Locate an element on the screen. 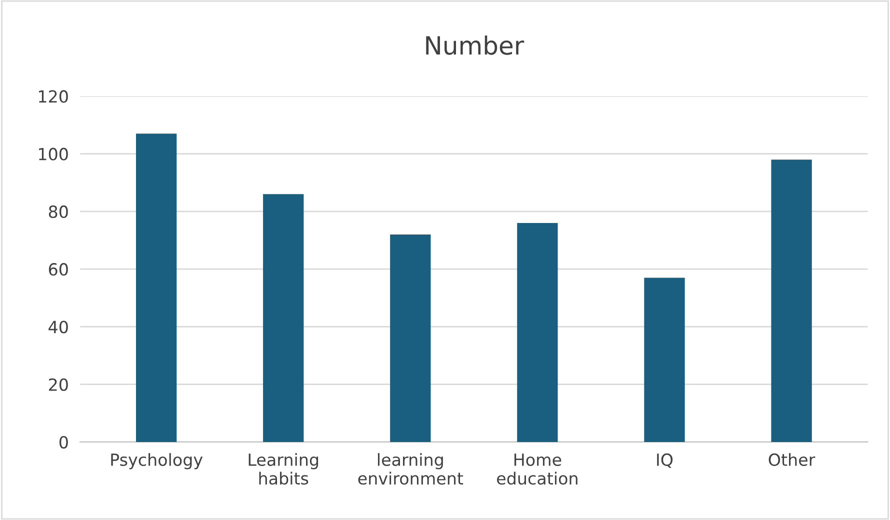 Image resolution: width=890 pixels, height=520 pixels. x-tick-label: Other is located at coordinates (792, 459).